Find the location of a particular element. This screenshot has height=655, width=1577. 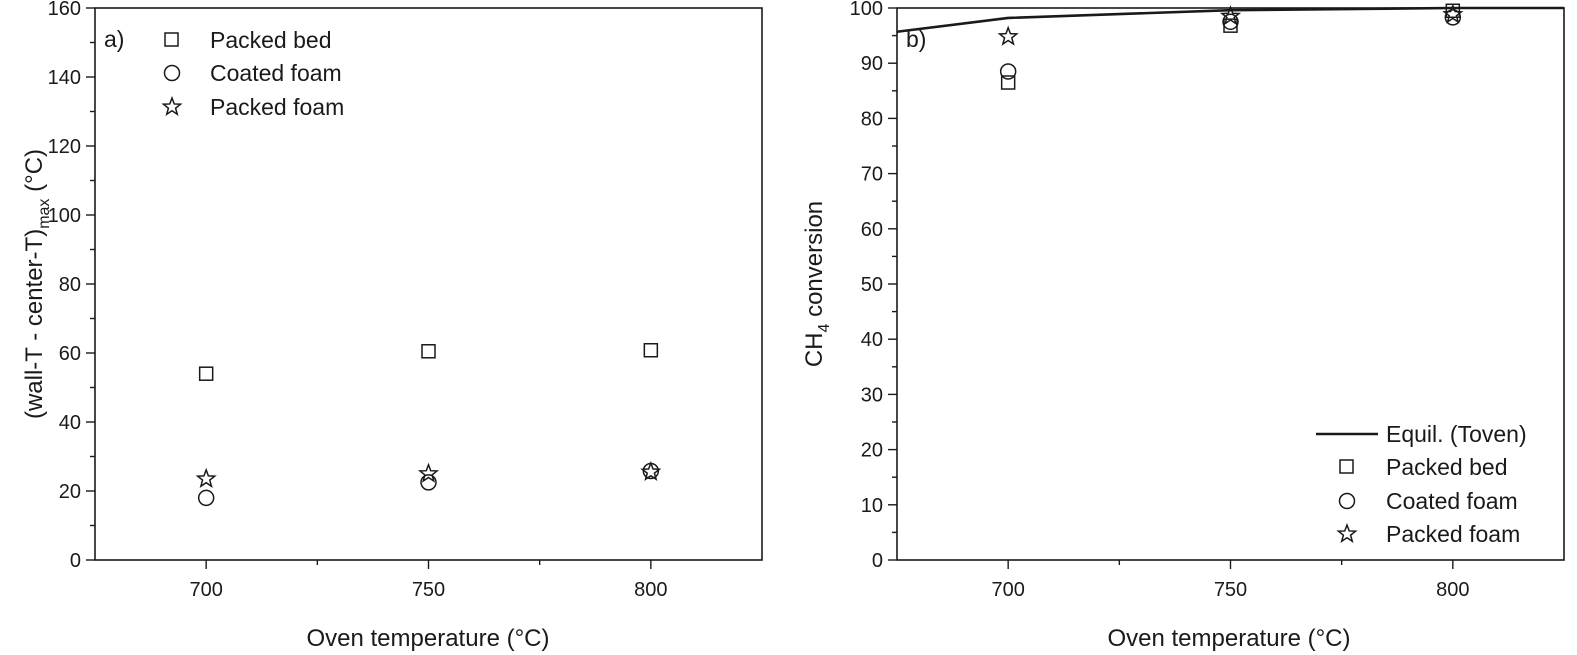

y-axis-title-b: CH4 conversion is located at coordinates (817, 284).